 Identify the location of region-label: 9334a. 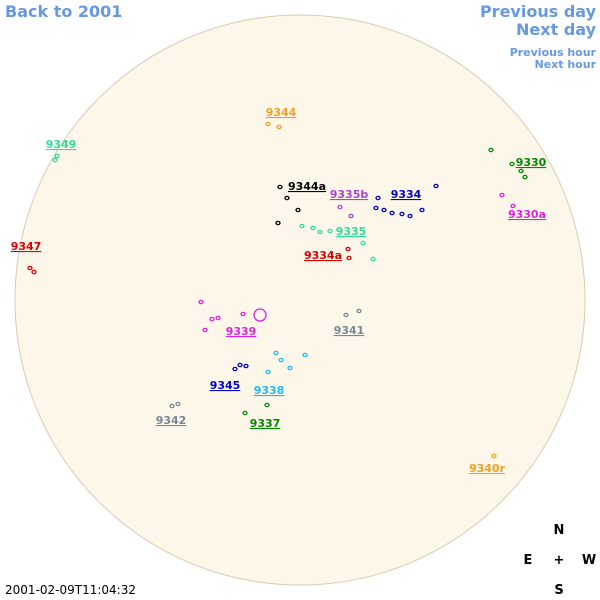
(323, 255).